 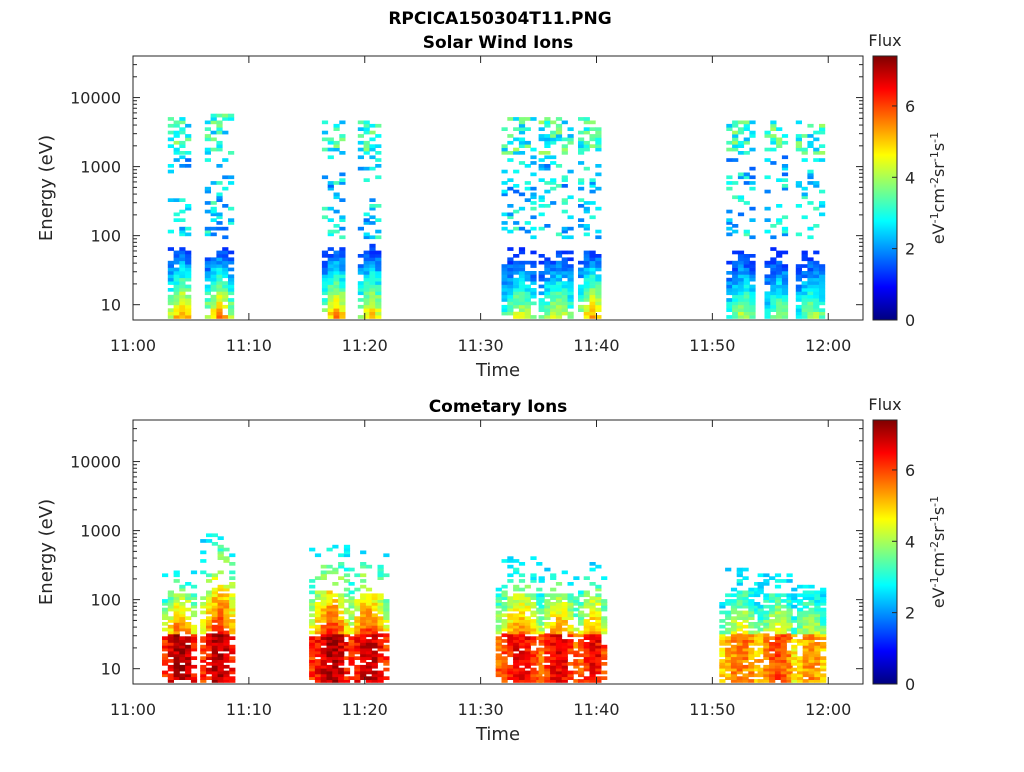 What do you see at coordinates (884, 40) in the screenshot?
I see `colorbar-title: Flux` at bounding box center [884, 40].